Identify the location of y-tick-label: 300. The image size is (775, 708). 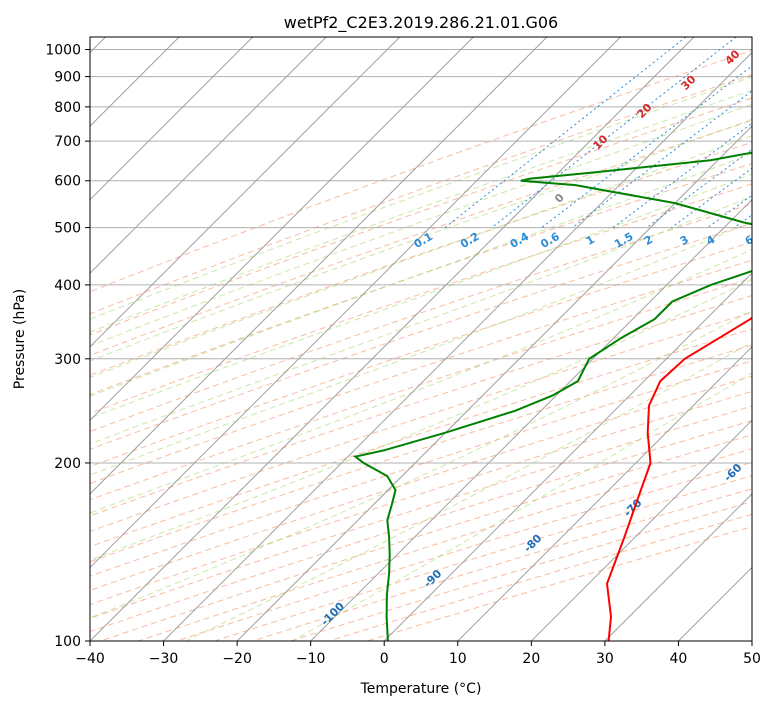
(67, 360).